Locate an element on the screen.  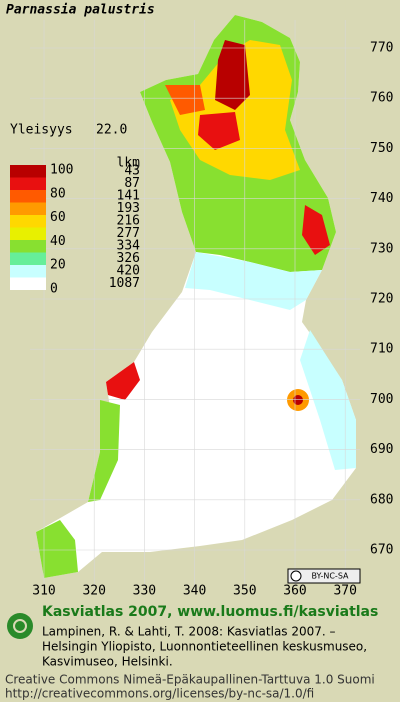
logo-circle is located at coordinates (20, 626).